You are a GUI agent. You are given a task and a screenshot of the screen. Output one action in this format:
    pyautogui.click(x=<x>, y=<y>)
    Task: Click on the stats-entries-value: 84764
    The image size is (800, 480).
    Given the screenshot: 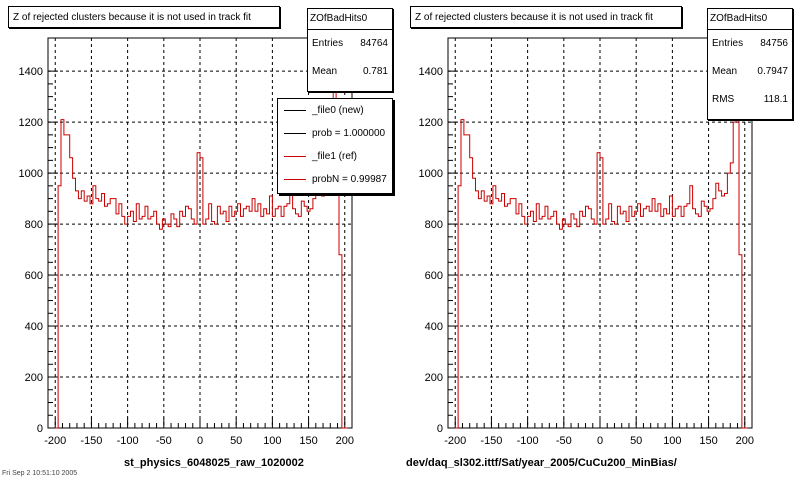 What is the action you would take?
    pyautogui.click(x=374, y=43)
    